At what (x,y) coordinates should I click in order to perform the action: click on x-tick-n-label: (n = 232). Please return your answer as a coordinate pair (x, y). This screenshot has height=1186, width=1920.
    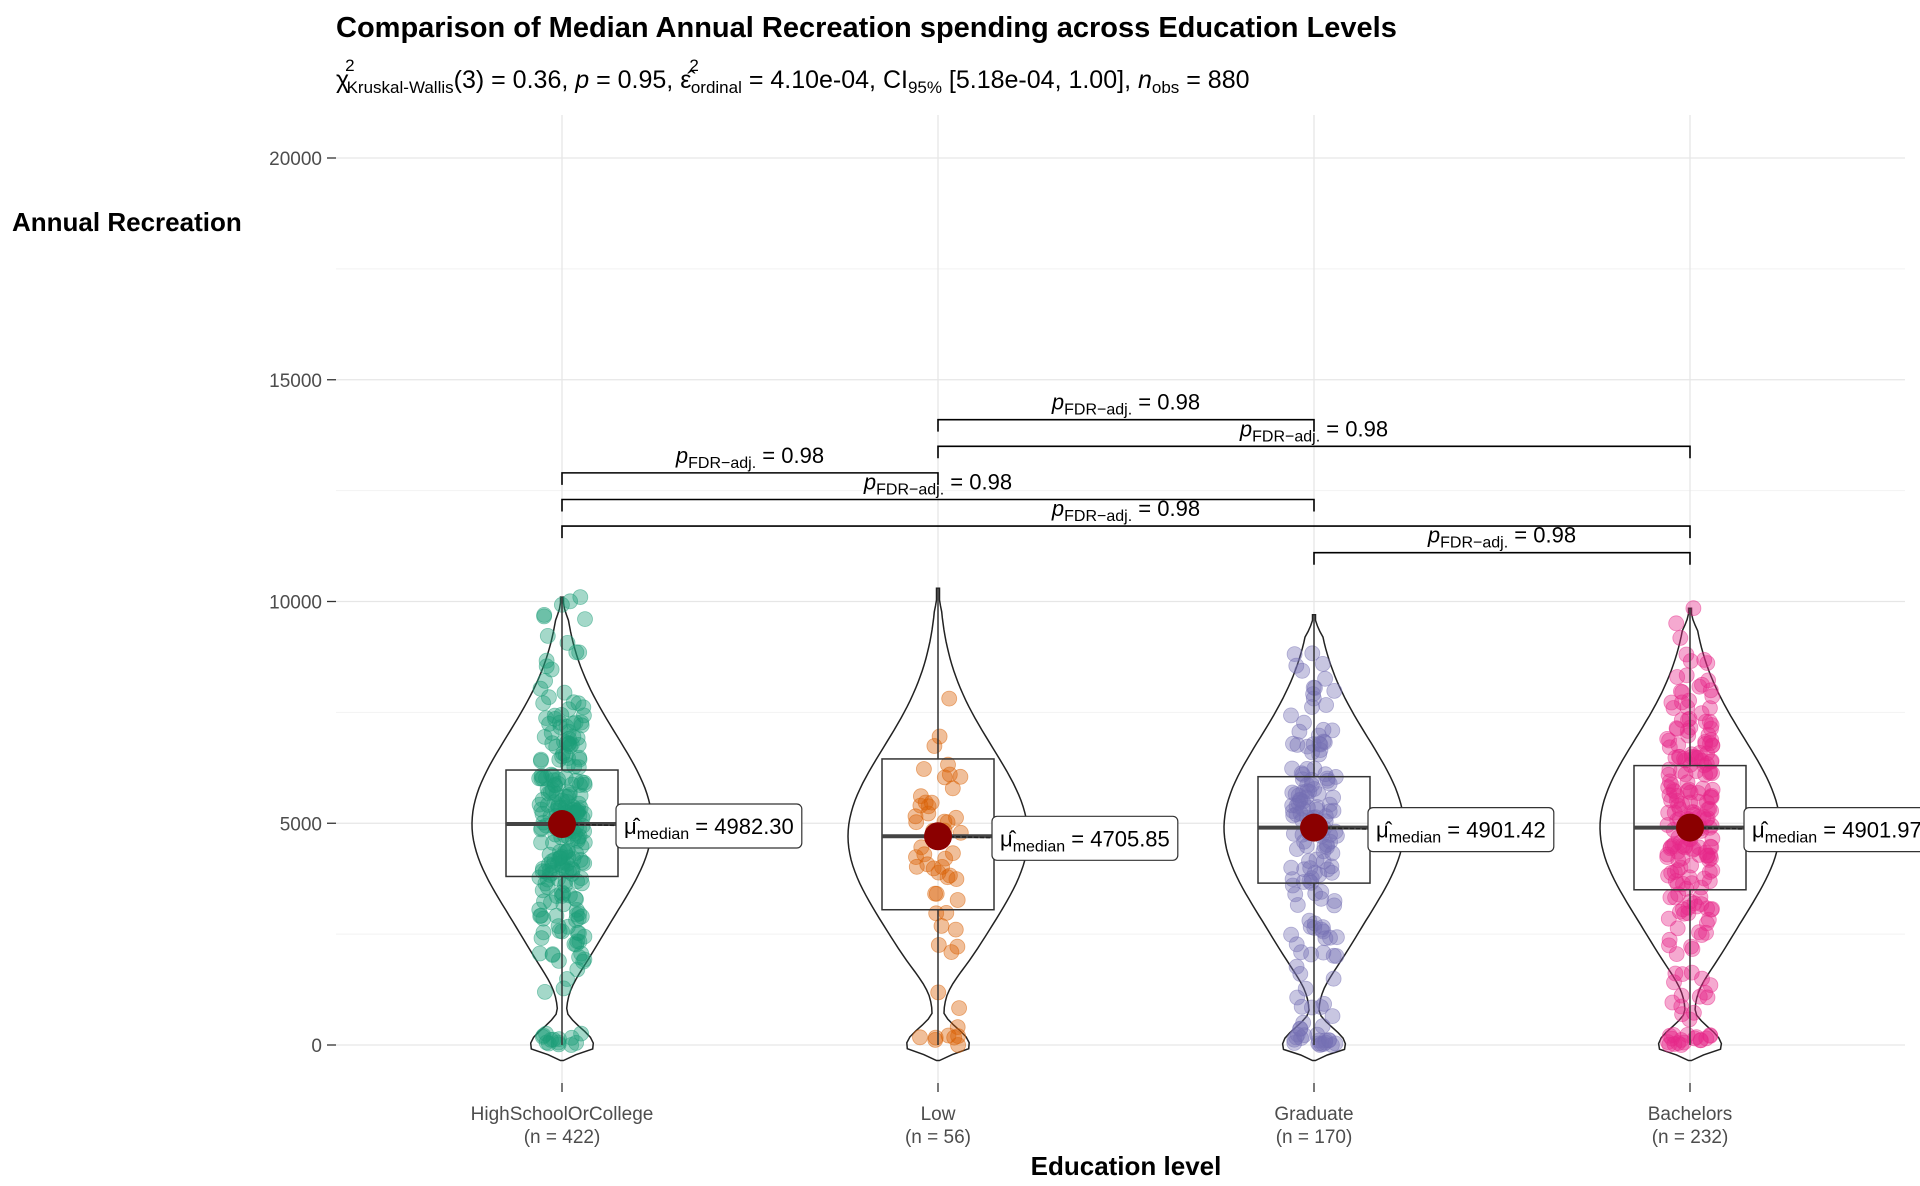
    Looking at the image, I should click on (1690, 1137).